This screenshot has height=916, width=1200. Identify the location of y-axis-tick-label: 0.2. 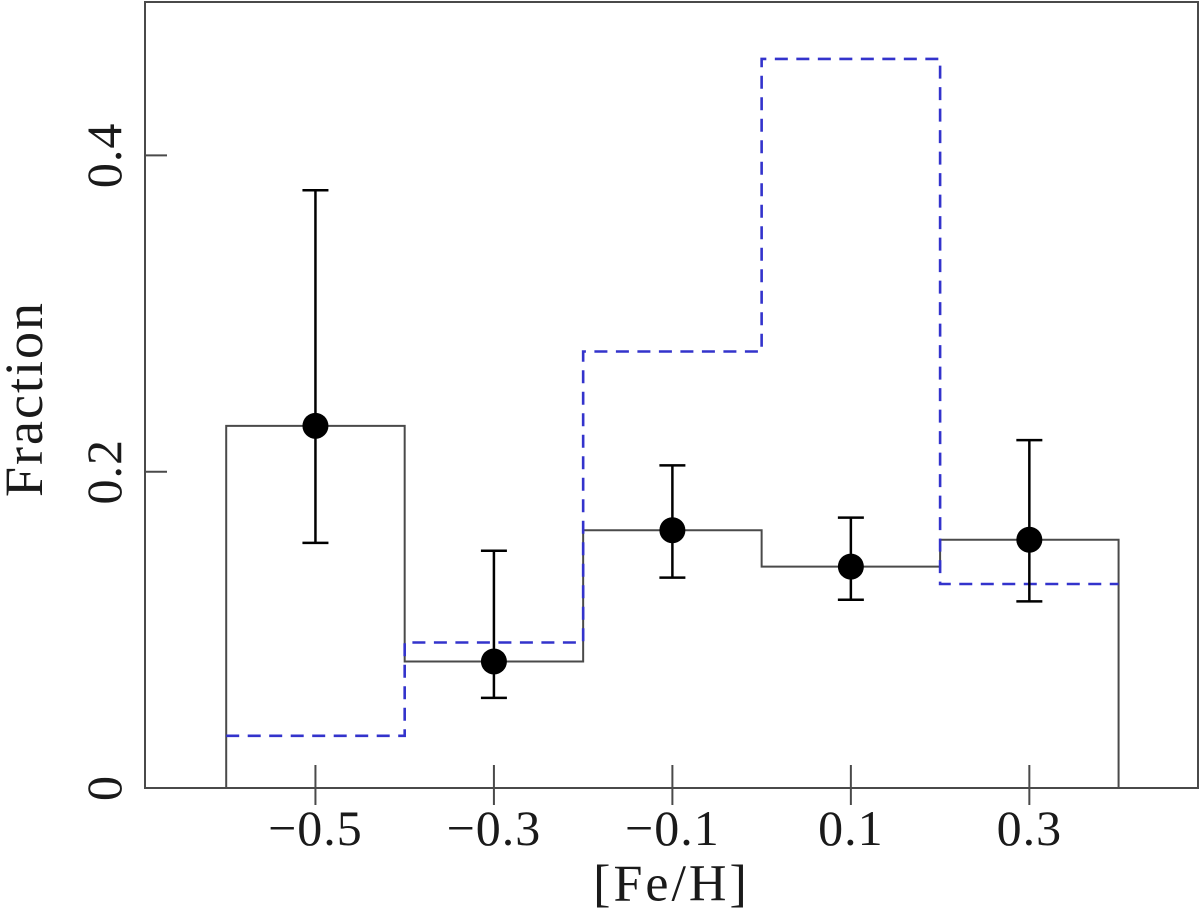
(104, 472).